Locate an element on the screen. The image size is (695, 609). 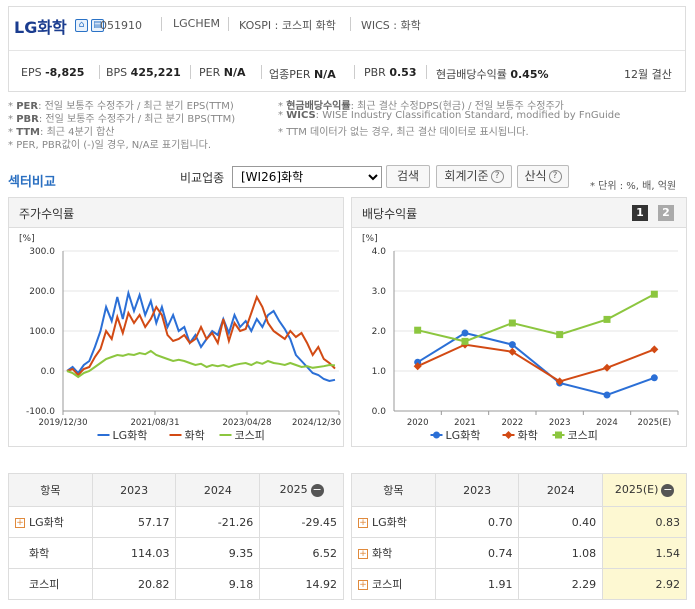
stat-bps: BPS 425,221 is located at coordinates (143, 72).